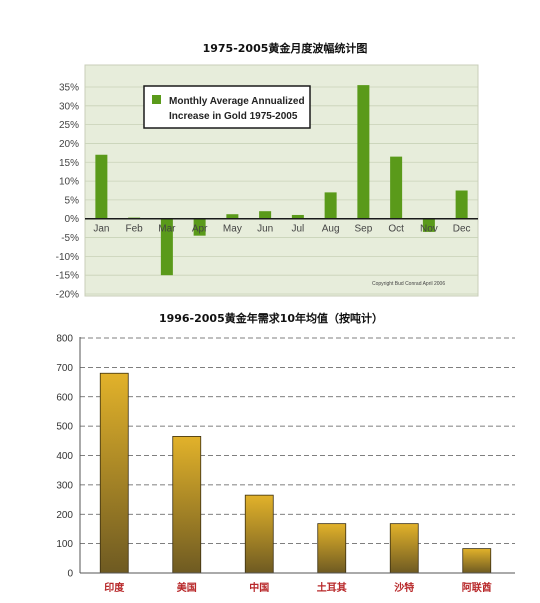  What do you see at coordinates (331, 229) in the screenshot?
I see `x-tick-label: Aug` at bounding box center [331, 229].